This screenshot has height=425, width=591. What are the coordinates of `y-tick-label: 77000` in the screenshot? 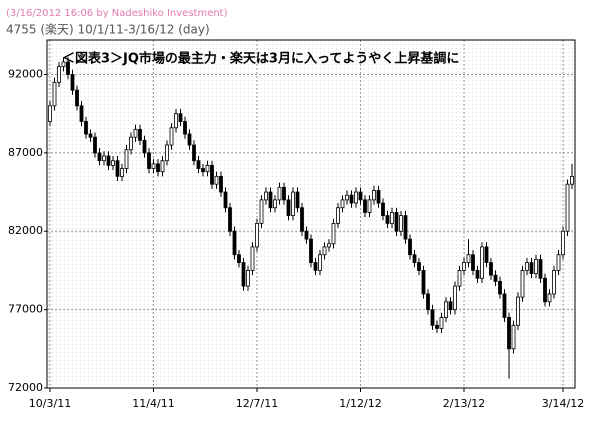 It's located at (25, 309).